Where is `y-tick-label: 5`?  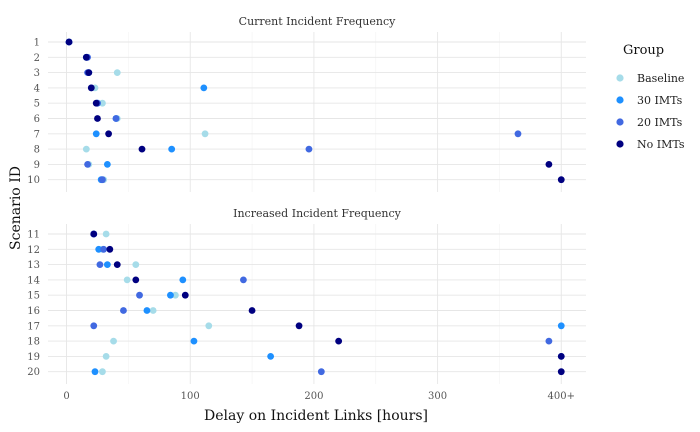
y-tick-label: 5 is located at coordinates (37, 104).